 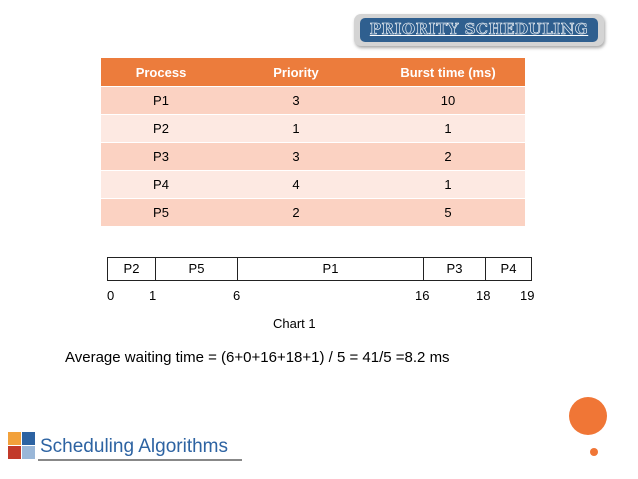 I want to click on gantt-tick: 6, so click(x=237, y=295).